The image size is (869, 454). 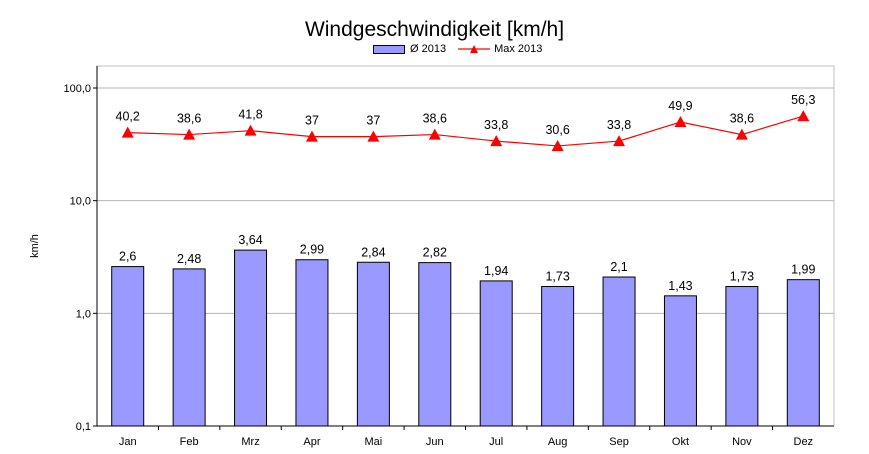 I want to click on x-tick-label: Jan, so click(x=128, y=442).